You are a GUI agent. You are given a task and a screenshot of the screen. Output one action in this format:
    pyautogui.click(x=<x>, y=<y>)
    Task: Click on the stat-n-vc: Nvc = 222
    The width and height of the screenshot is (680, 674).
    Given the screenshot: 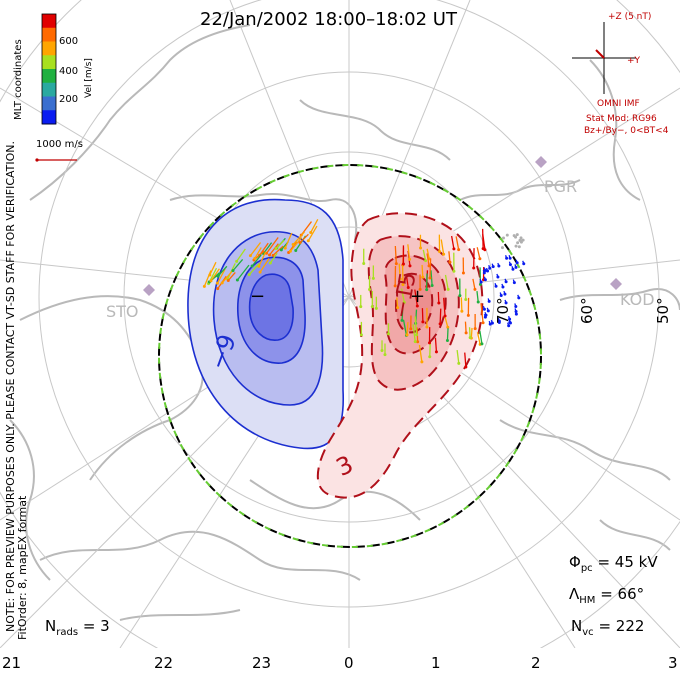 What is the action you would take?
    pyautogui.click(x=607, y=627)
    